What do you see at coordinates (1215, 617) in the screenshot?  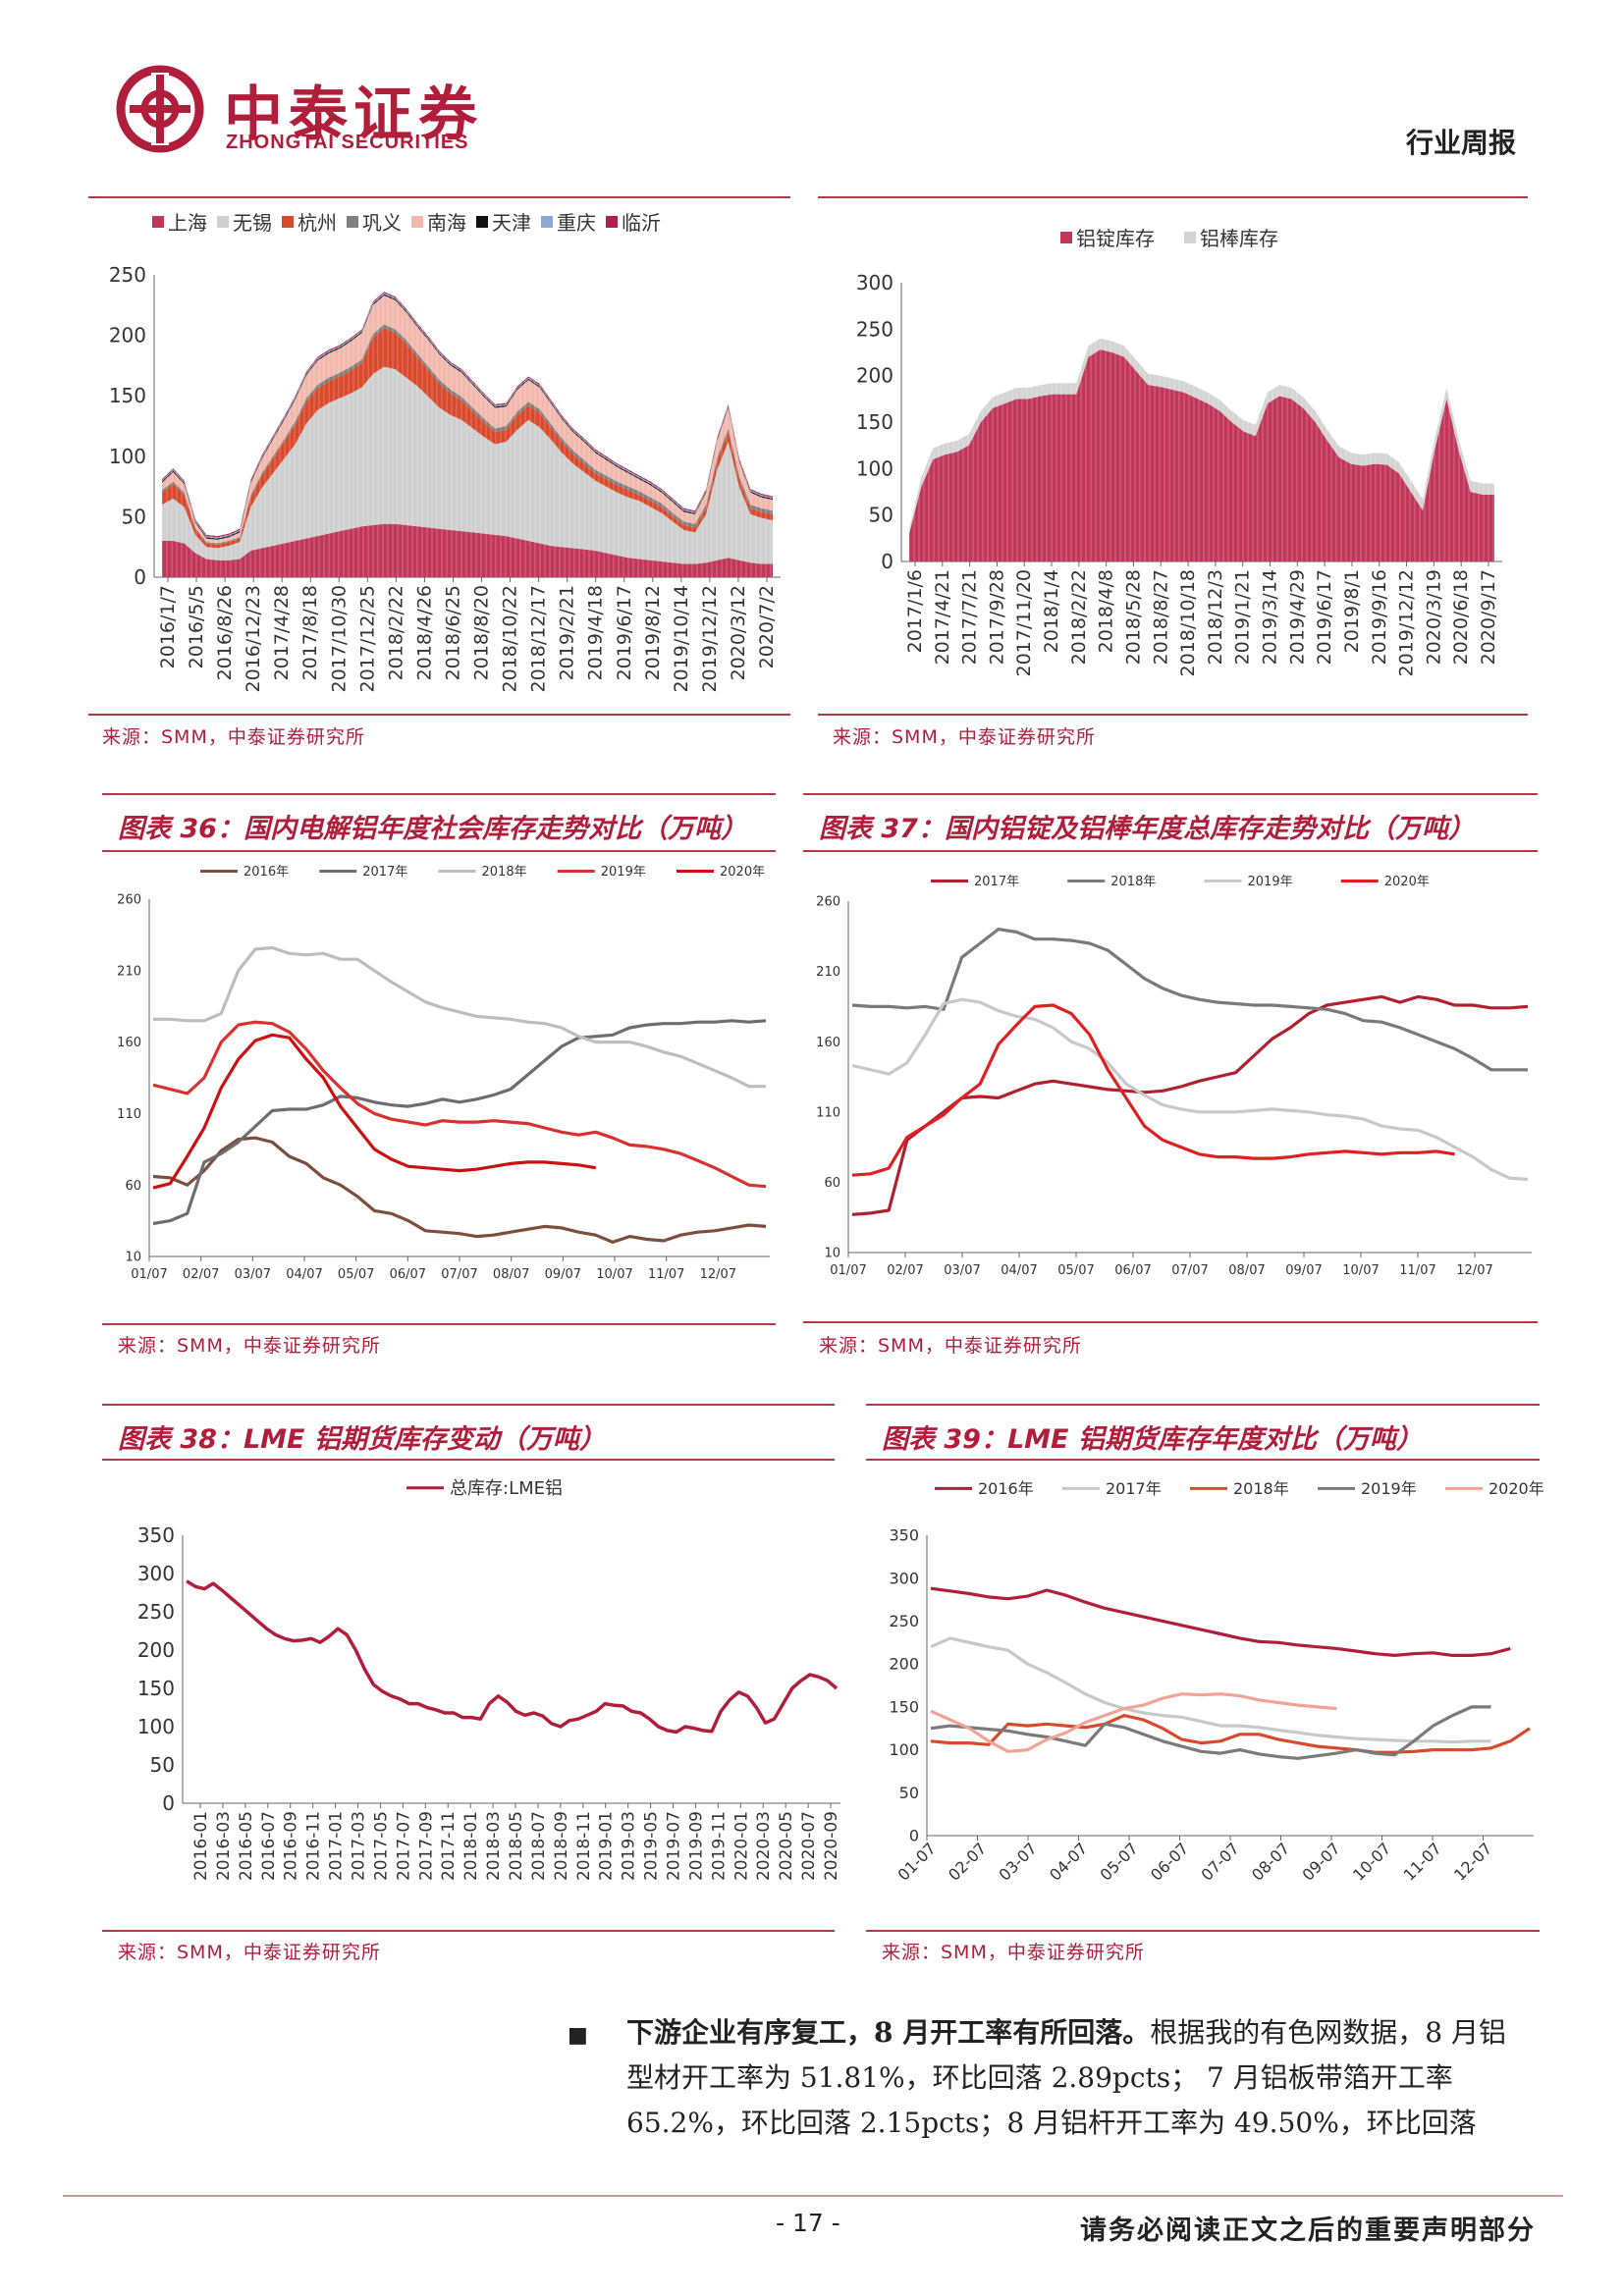 I see `x-tick-label: 2018/12/3` at bounding box center [1215, 617].